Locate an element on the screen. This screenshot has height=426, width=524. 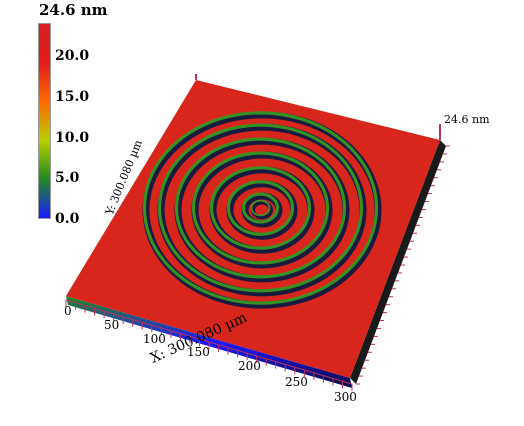
colorbar-tick-0: 0.0 is located at coordinates (67, 219).